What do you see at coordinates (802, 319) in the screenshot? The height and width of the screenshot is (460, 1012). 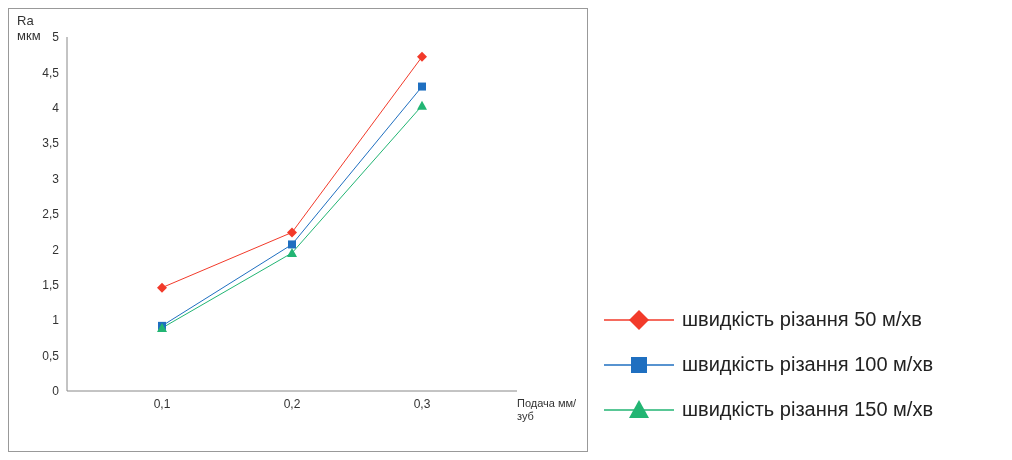 I see `legend-label: швидкість різання 50 м/хв` at bounding box center [802, 319].